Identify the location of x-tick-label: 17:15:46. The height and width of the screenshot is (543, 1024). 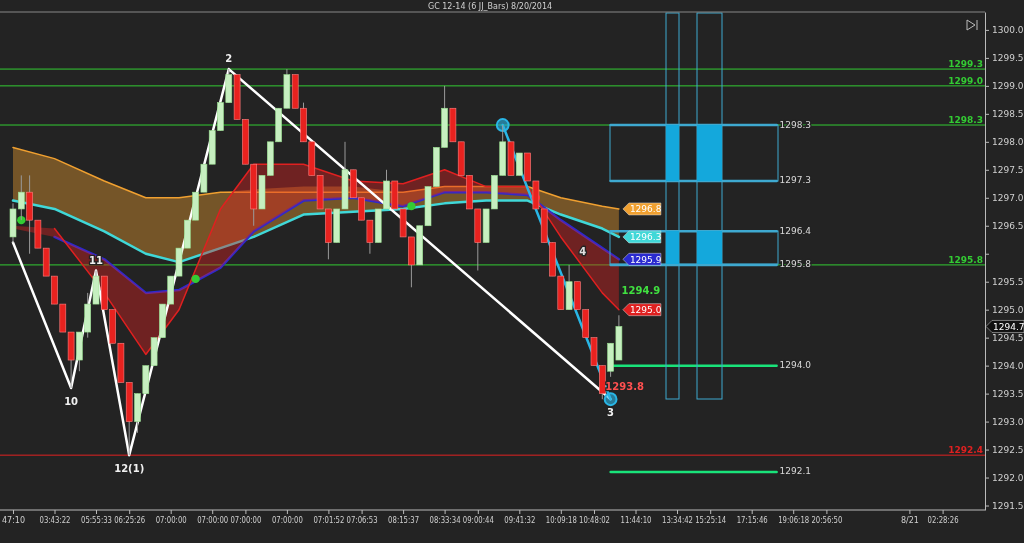
(754, 520).